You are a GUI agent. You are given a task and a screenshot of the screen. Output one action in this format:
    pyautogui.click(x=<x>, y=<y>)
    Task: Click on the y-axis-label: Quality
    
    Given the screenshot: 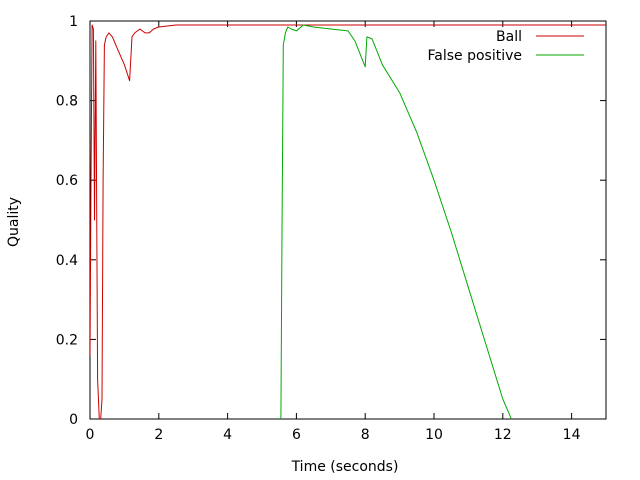 What is the action you would take?
    pyautogui.click(x=14, y=222)
    